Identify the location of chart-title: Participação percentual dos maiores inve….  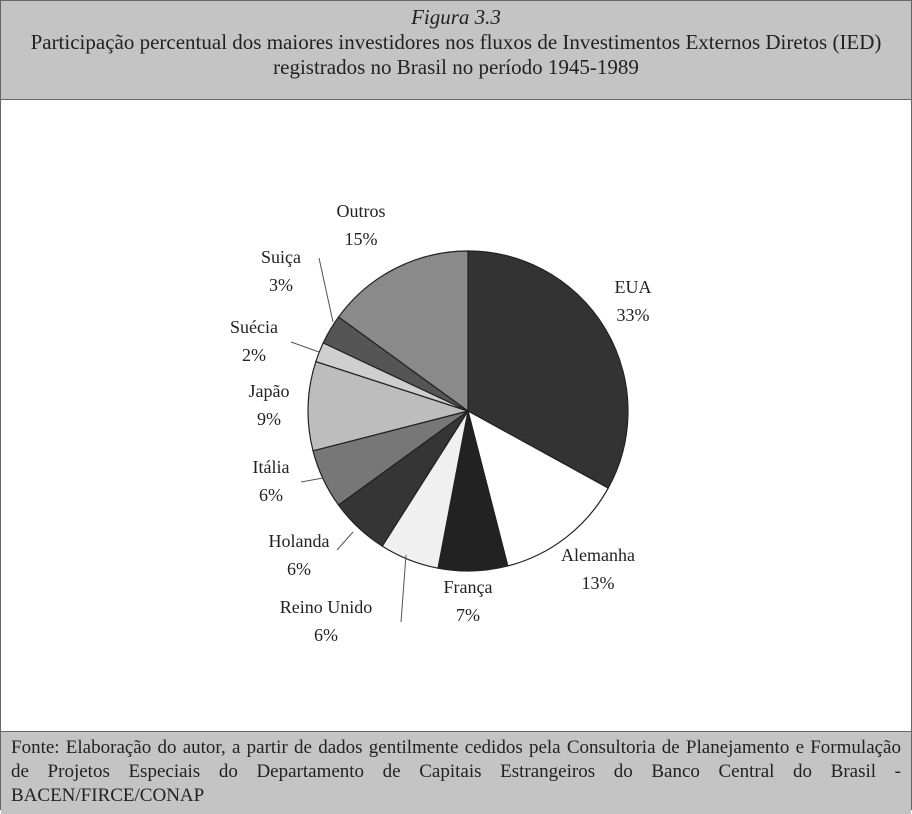
(456, 54).